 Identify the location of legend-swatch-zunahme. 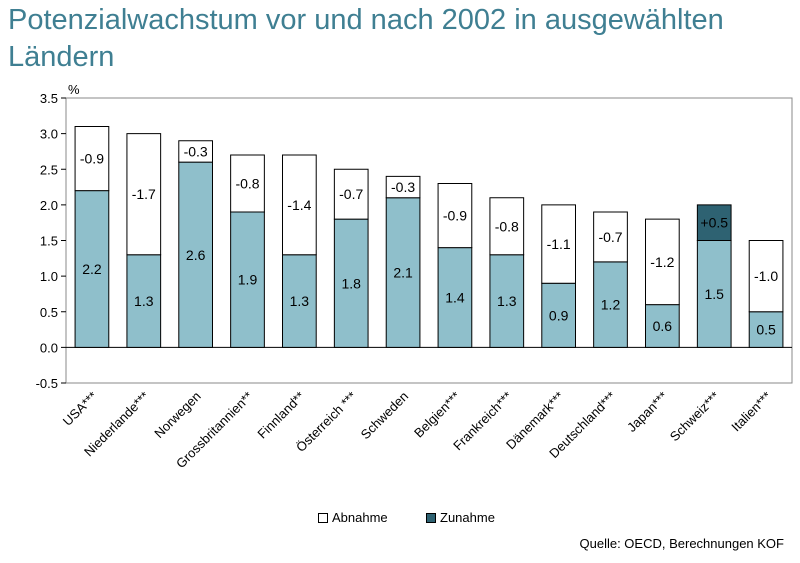
(431, 517).